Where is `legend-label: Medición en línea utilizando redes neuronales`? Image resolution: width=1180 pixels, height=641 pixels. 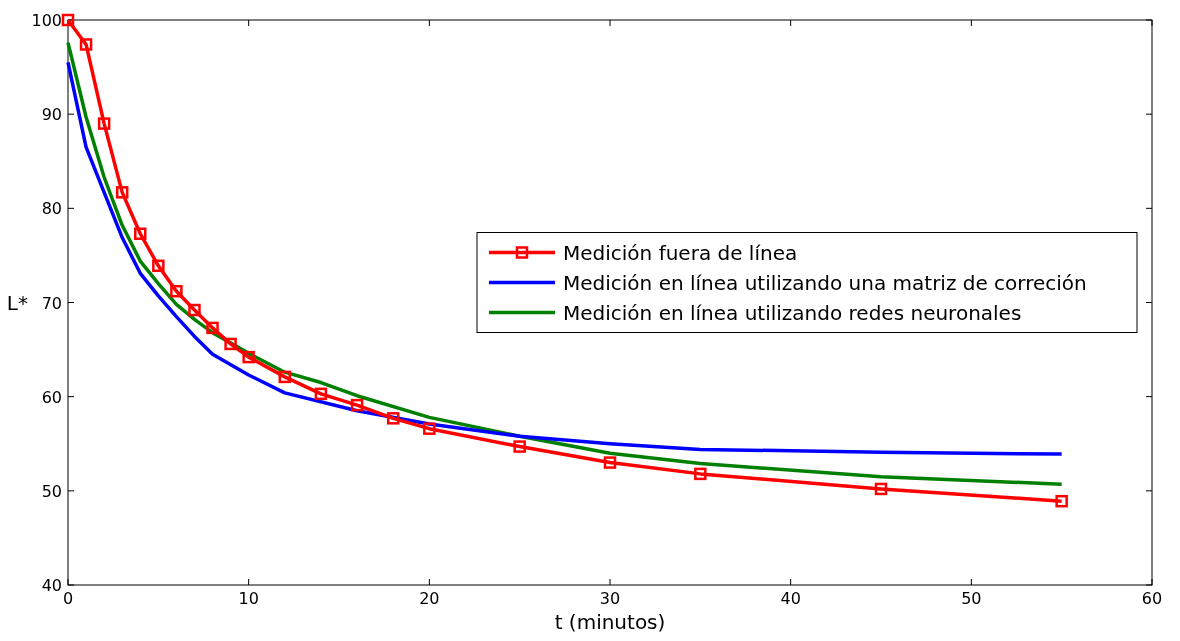 legend-label: Medición en línea utilizando redes neuronales is located at coordinates (792, 312).